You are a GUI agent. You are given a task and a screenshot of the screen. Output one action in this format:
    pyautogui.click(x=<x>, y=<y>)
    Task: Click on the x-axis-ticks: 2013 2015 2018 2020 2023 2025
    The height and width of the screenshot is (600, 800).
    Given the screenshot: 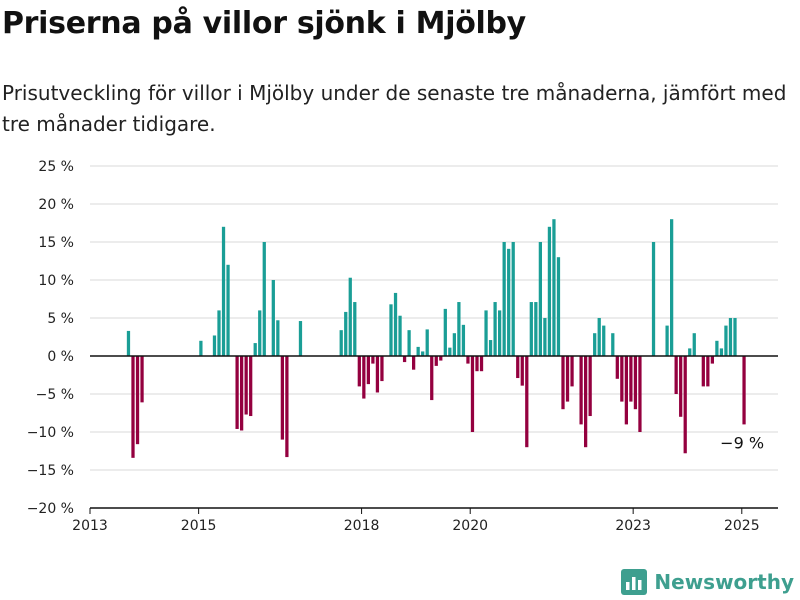 What is the action you would take?
    pyautogui.click(x=416, y=521)
    